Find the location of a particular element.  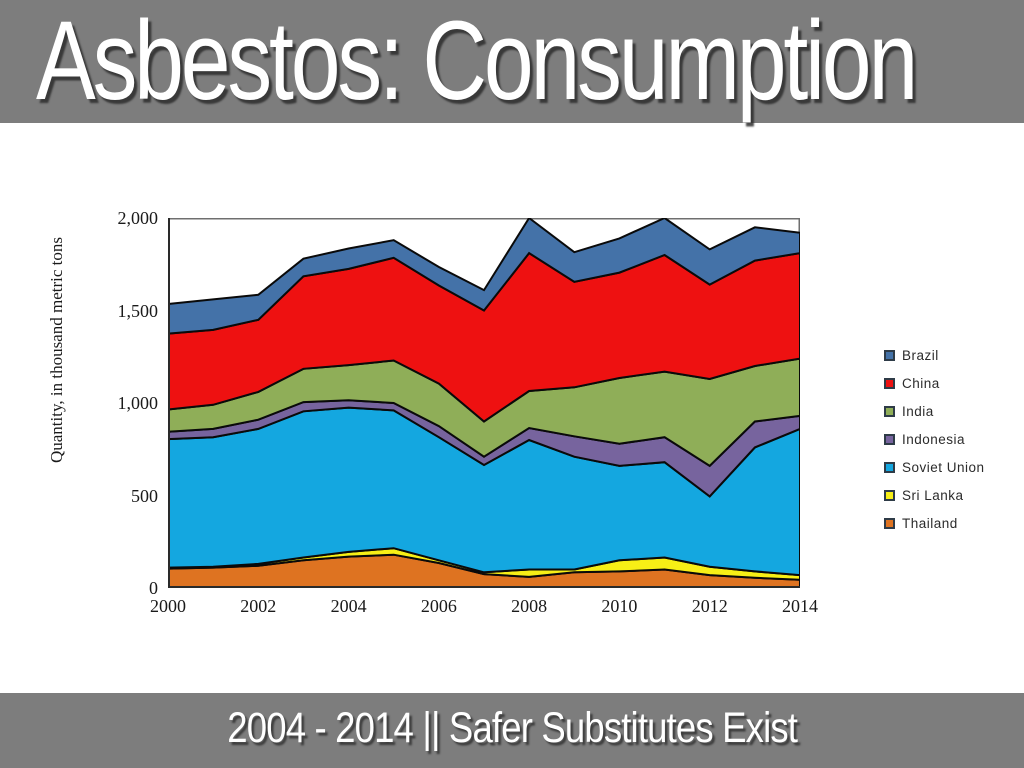

x-tick-label: 2000 is located at coordinates (168, 606).